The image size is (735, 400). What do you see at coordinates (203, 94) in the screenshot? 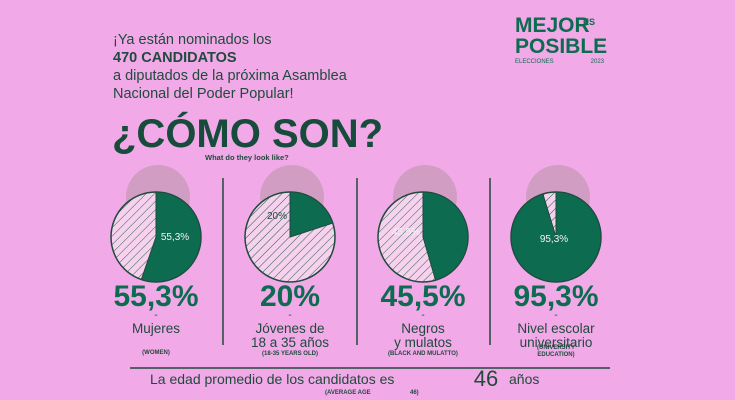
I see `header-line: Nacional del Poder Popular!` at bounding box center [203, 94].